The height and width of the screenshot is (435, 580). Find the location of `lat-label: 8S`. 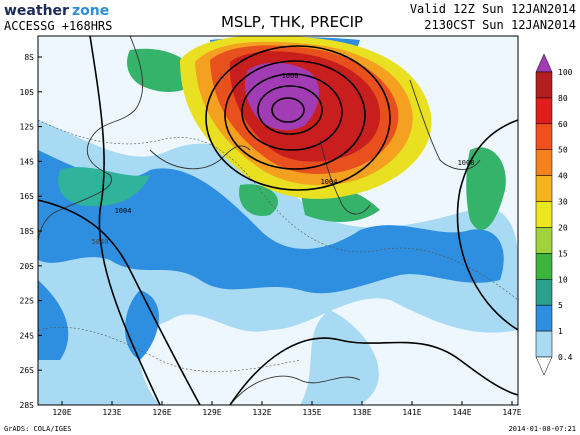

lat-label: 8S is located at coordinates (29, 57).